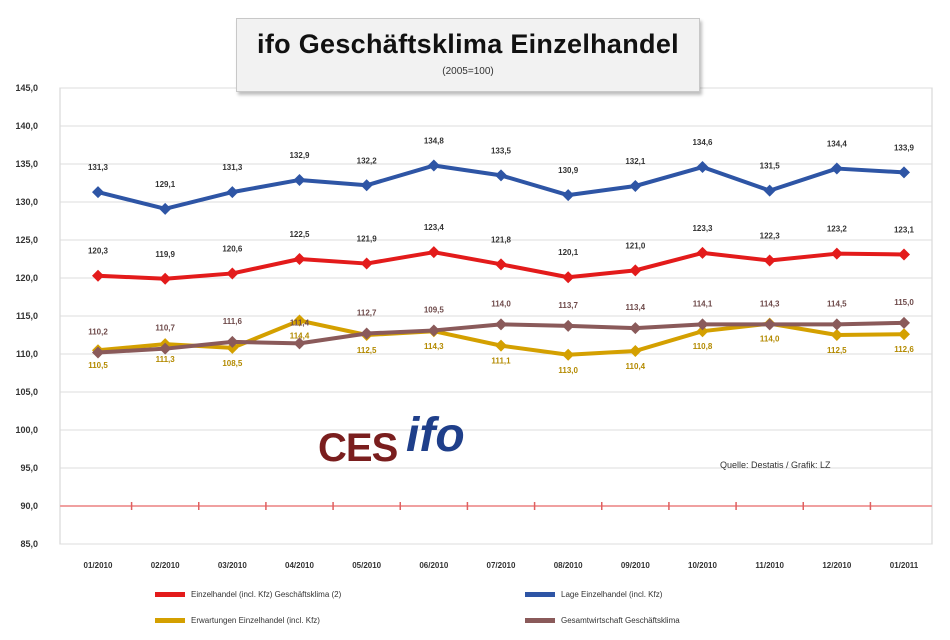 This screenshot has height=640, width=950. What do you see at coordinates (702, 142) in the screenshot?
I see `data-label: 134,6` at bounding box center [702, 142].